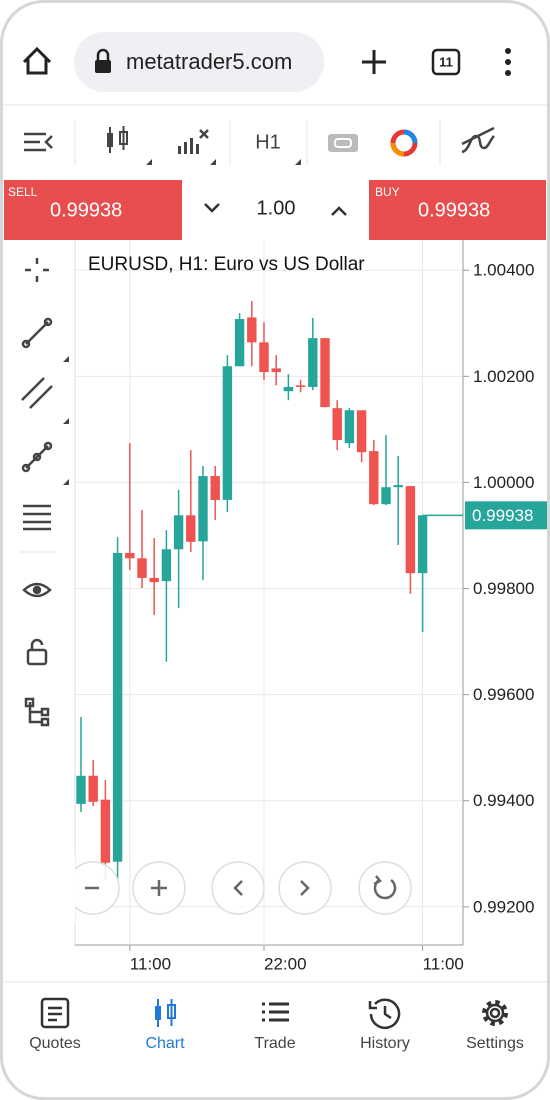 This screenshot has width=550, height=1100. What do you see at coordinates (209, 61) in the screenshot?
I see `url: metatrader5.com` at bounding box center [209, 61].